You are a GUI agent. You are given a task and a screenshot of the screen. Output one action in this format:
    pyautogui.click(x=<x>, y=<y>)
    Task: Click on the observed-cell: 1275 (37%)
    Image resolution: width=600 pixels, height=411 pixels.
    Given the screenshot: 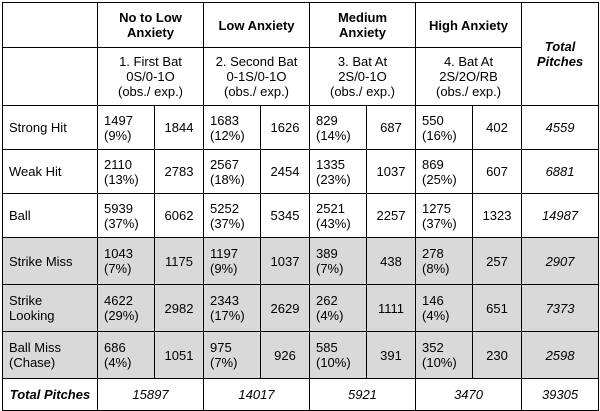 What is the action you would take?
    pyautogui.click(x=444, y=215)
    